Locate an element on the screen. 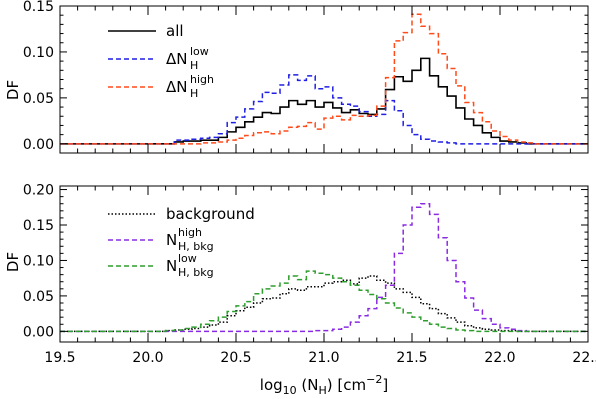  top-y-tick-label: 0.00 is located at coordinates (38, 145).